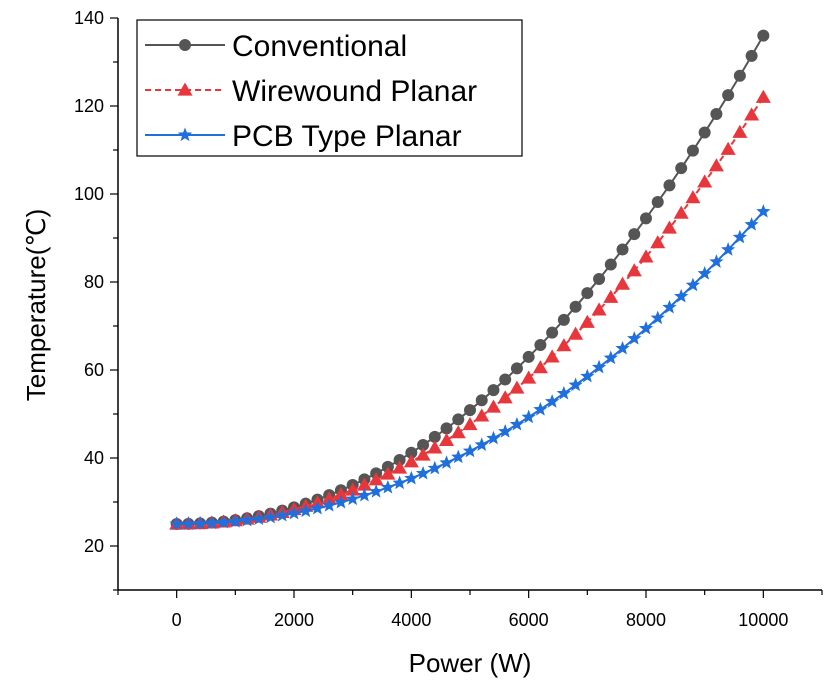 This screenshot has height=687, width=830. What do you see at coordinates (89, 106) in the screenshot?
I see `y-tick-label: 120` at bounding box center [89, 106].